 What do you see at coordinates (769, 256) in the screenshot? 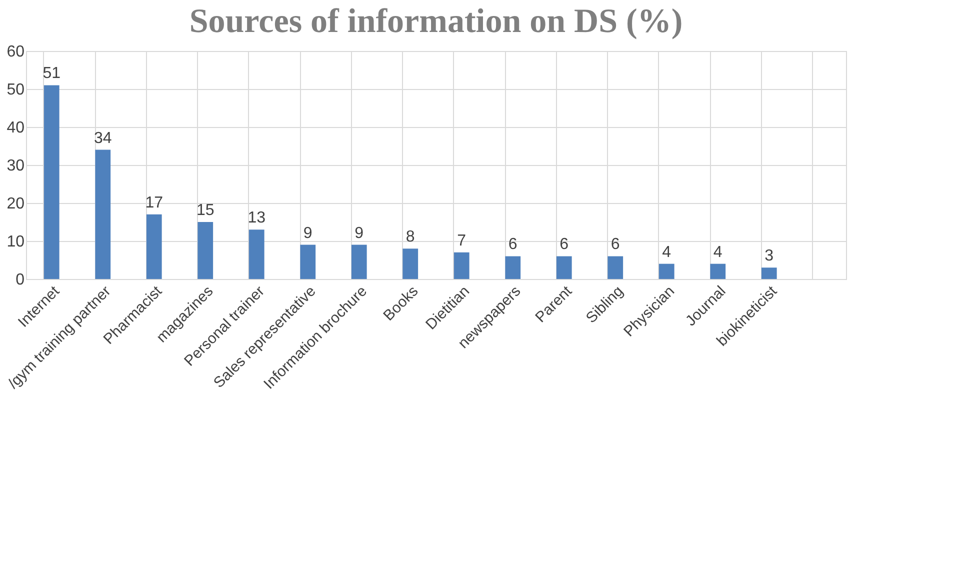
I see `data-label: 3` at bounding box center [769, 256].